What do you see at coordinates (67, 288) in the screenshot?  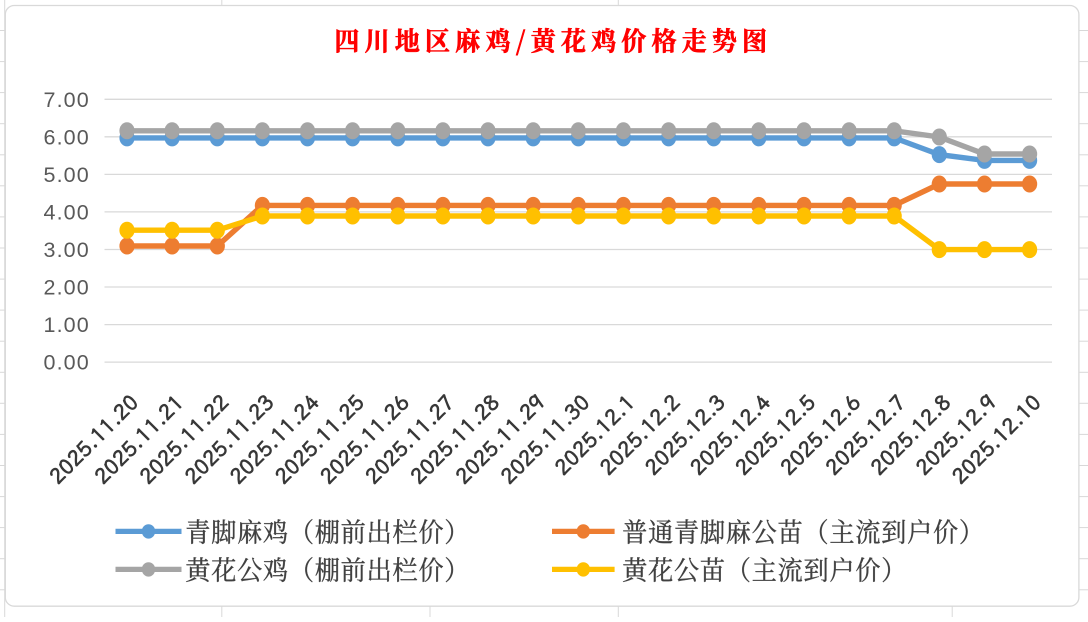 I see `svg-text: 2.00` at bounding box center [67, 288].